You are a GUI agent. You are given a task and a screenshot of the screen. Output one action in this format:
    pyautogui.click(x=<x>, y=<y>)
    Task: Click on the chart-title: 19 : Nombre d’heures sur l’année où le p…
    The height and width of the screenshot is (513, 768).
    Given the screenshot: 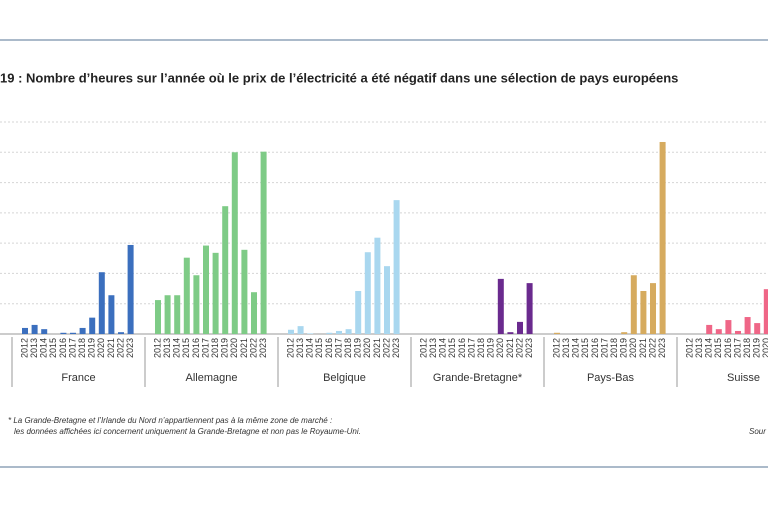 What is the action you would take?
    pyautogui.click(x=339, y=77)
    